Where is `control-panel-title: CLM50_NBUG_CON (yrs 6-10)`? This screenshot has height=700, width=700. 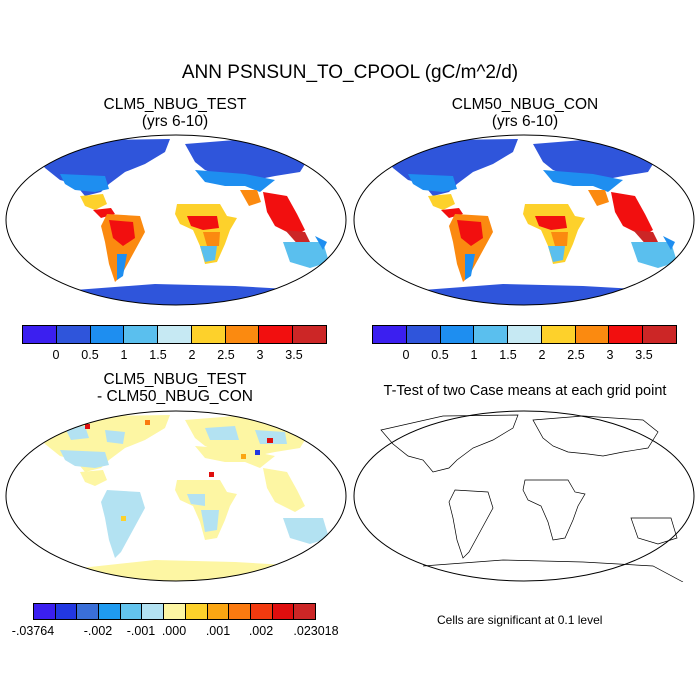 control-panel-title: CLM50_NBUG_CON (yrs 6-10) is located at coordinates (525, 113).